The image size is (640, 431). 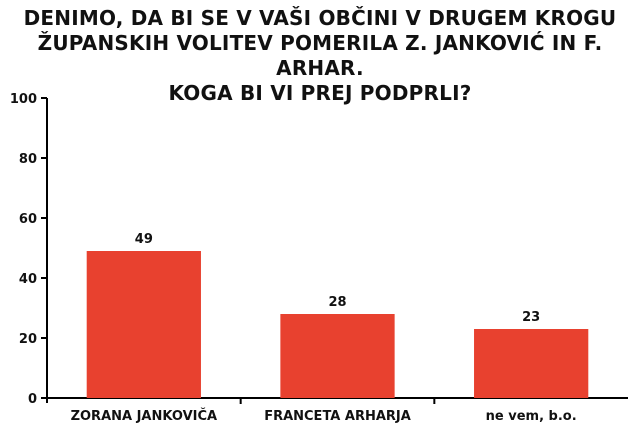 I want to click on category-label: ZORANA JANKOVIČA, so click(x=144, y=416).